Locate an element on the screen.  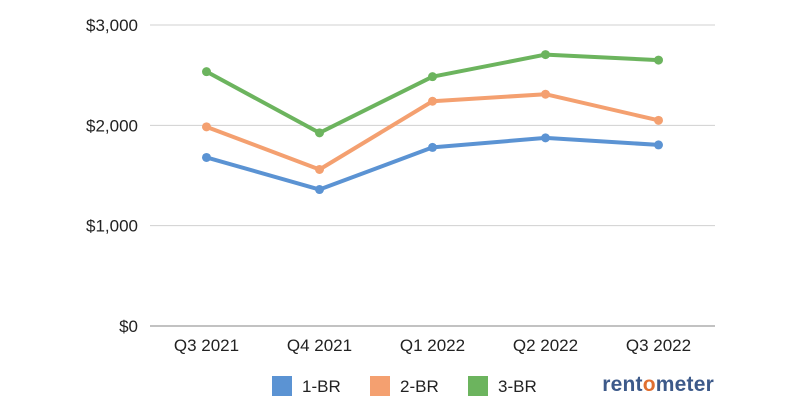
x-tick-label: Q4 2021 is located at coordinates (319, 345).